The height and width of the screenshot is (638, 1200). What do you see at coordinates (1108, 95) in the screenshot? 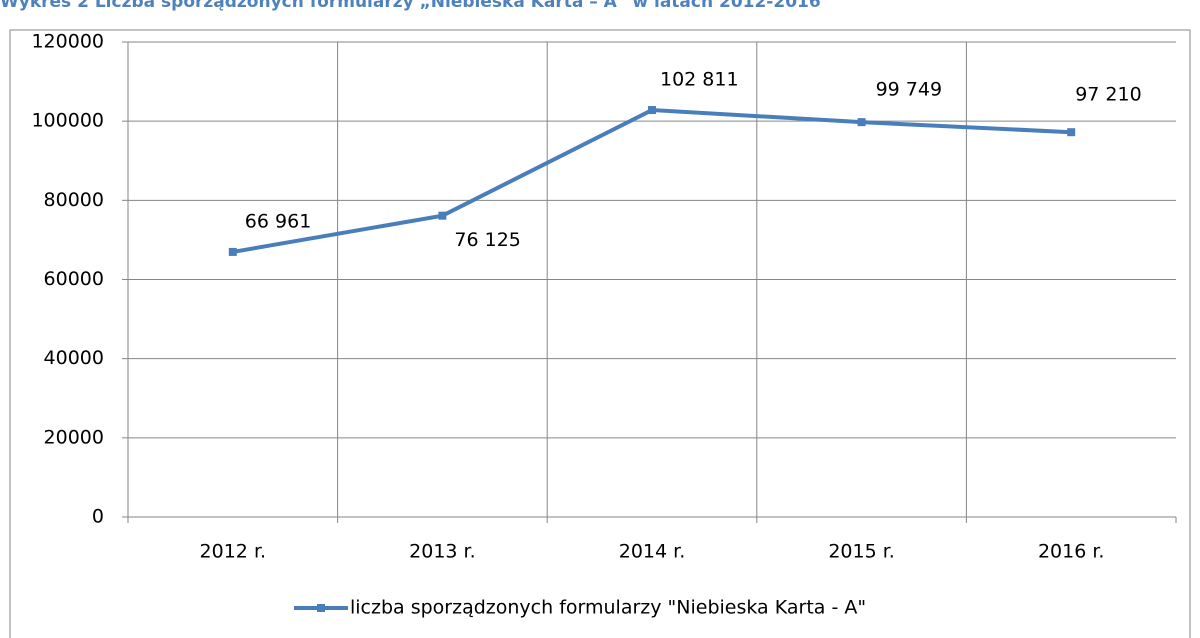
I see `data-label: 97 210` at bounding box center [1108, 95].